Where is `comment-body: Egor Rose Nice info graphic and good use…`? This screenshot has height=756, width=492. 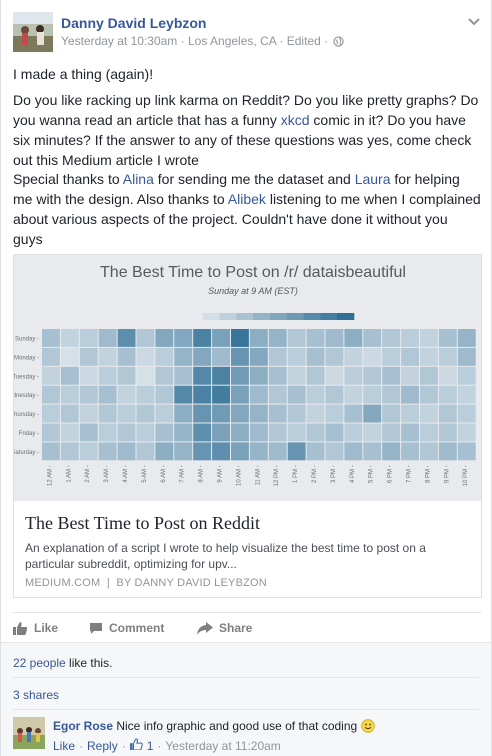
comment-body: Egor Rose Nice info graphic and good use… is located at coordinates (214, 727).